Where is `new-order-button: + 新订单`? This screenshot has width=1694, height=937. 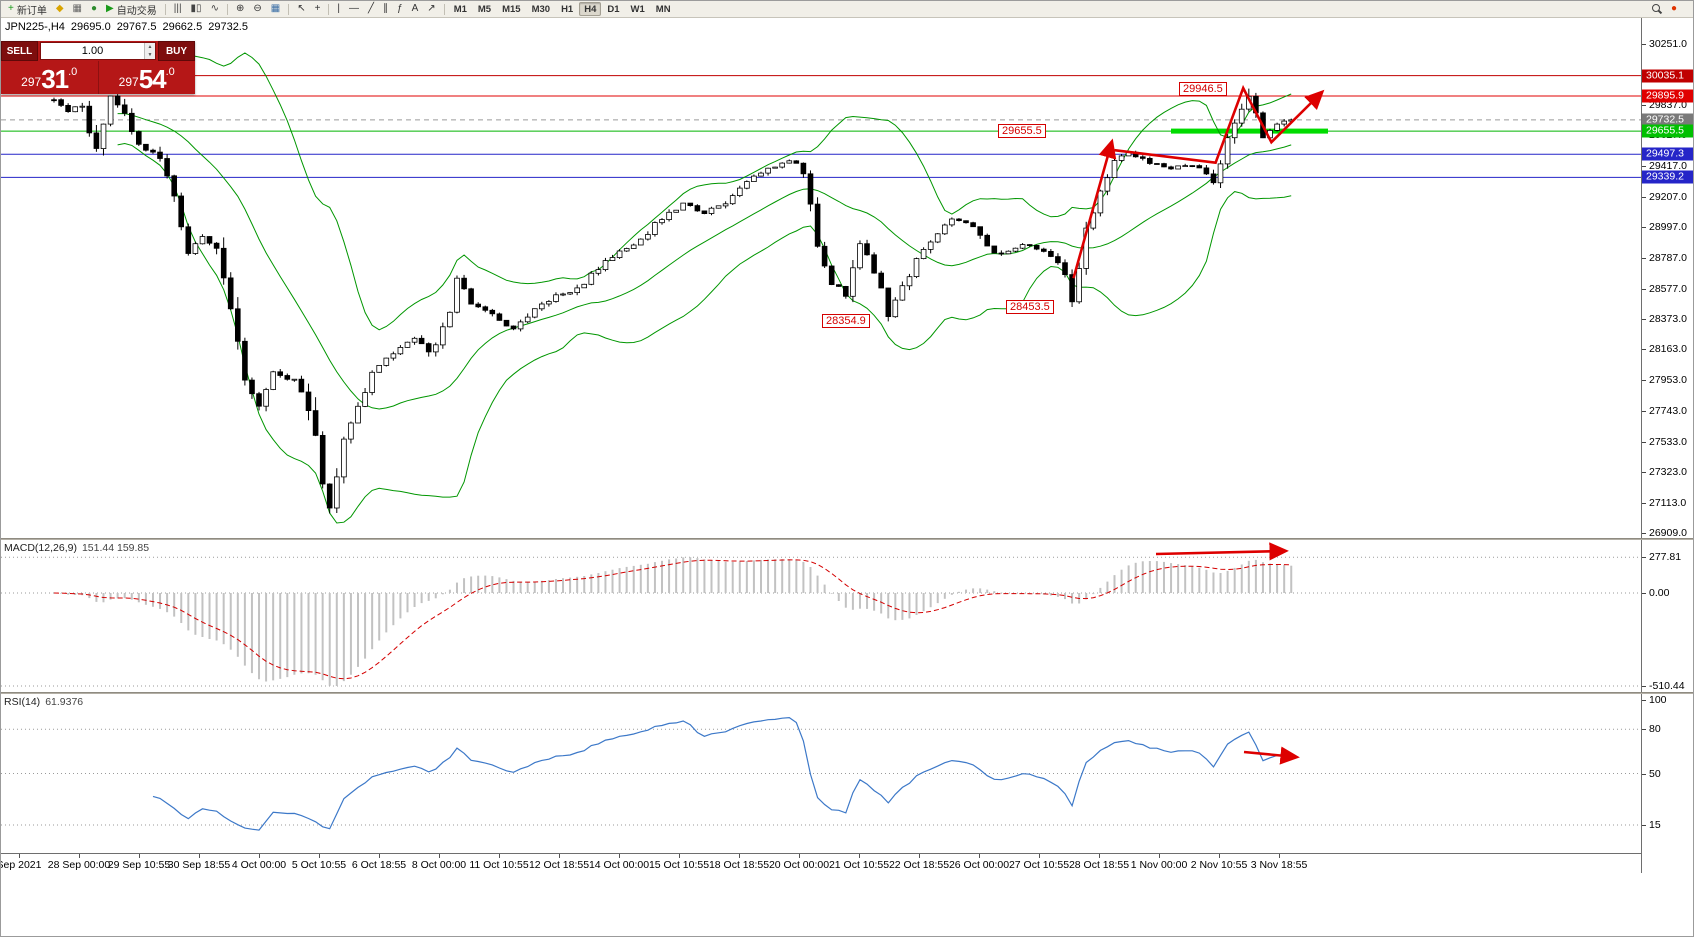 new-order-button: + 新订单 is located at coordinates (27, 9).